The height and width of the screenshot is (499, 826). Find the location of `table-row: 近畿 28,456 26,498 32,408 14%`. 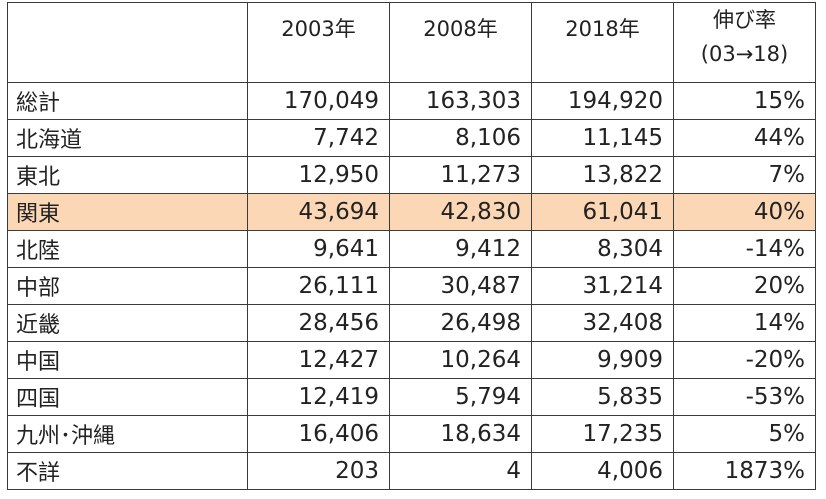

table-row: 近畿 28,456 26,498 32,408 14% is located at coordinates (411, 323).